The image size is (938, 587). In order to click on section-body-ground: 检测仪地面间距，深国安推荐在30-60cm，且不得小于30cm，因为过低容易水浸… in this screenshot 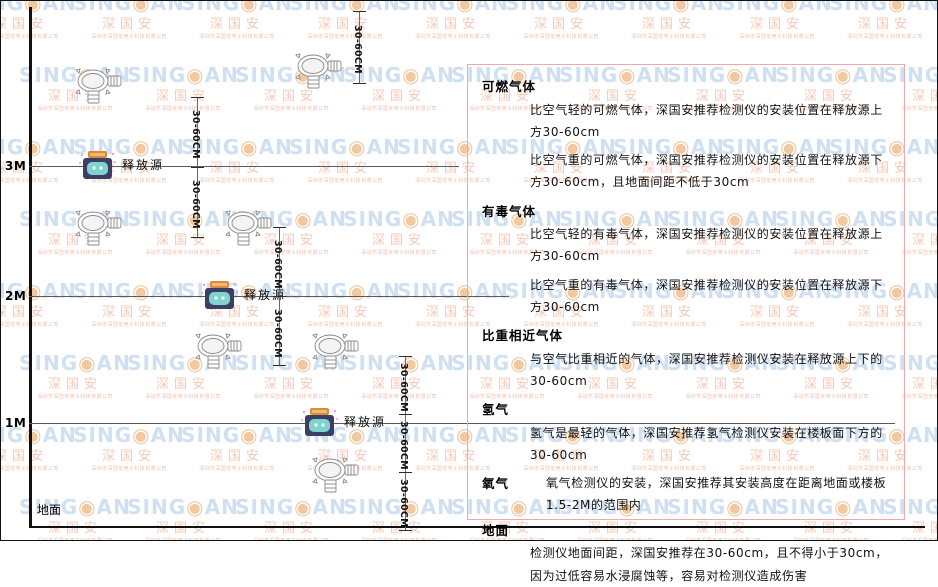, I will do `click(686, 564)`.